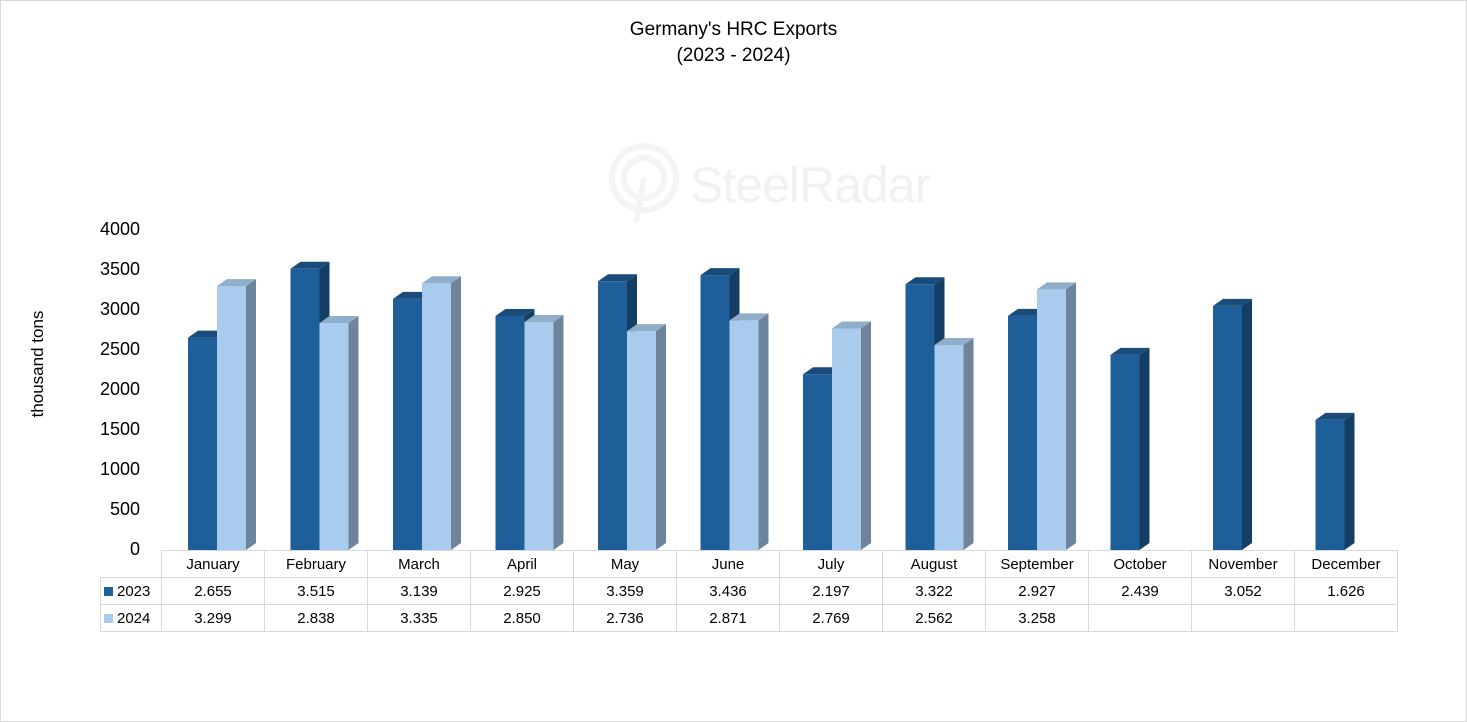 The width and height of the screenshot is (1467, 722). What do you see at coordinates (1140, 591) in the screenshot?
I see `data-label: 2.439` at bounding box center [1140, 591].